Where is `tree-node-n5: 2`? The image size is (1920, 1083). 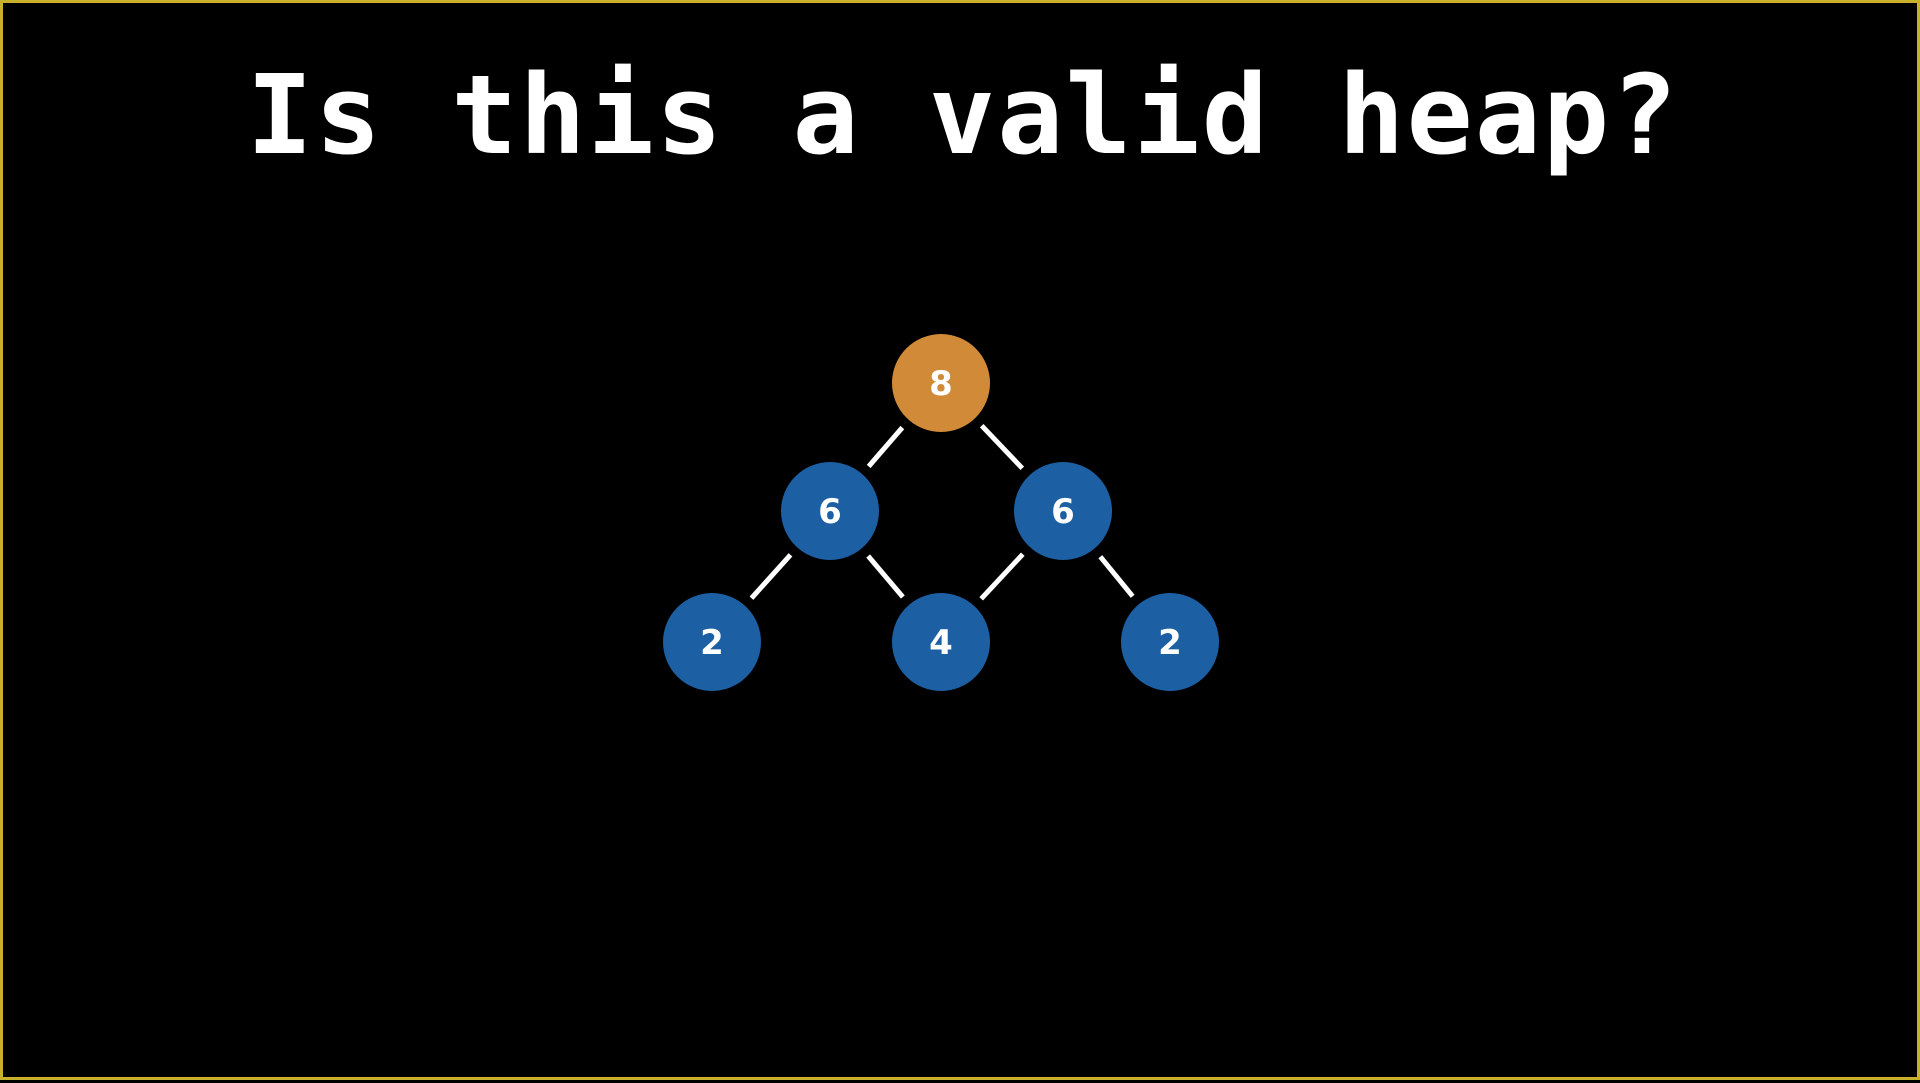 tree-node-n5: 2 is located at coordinates (1170, 642).